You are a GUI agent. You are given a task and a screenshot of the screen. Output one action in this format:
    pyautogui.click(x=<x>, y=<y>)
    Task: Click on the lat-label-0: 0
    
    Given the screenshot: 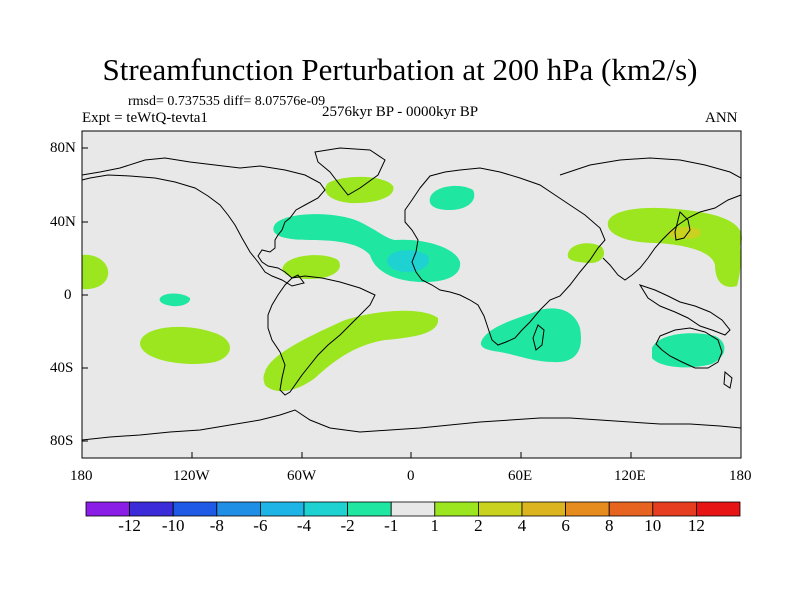 What is the action you would take?
    pyautogui.click(x=68, y=295)
    